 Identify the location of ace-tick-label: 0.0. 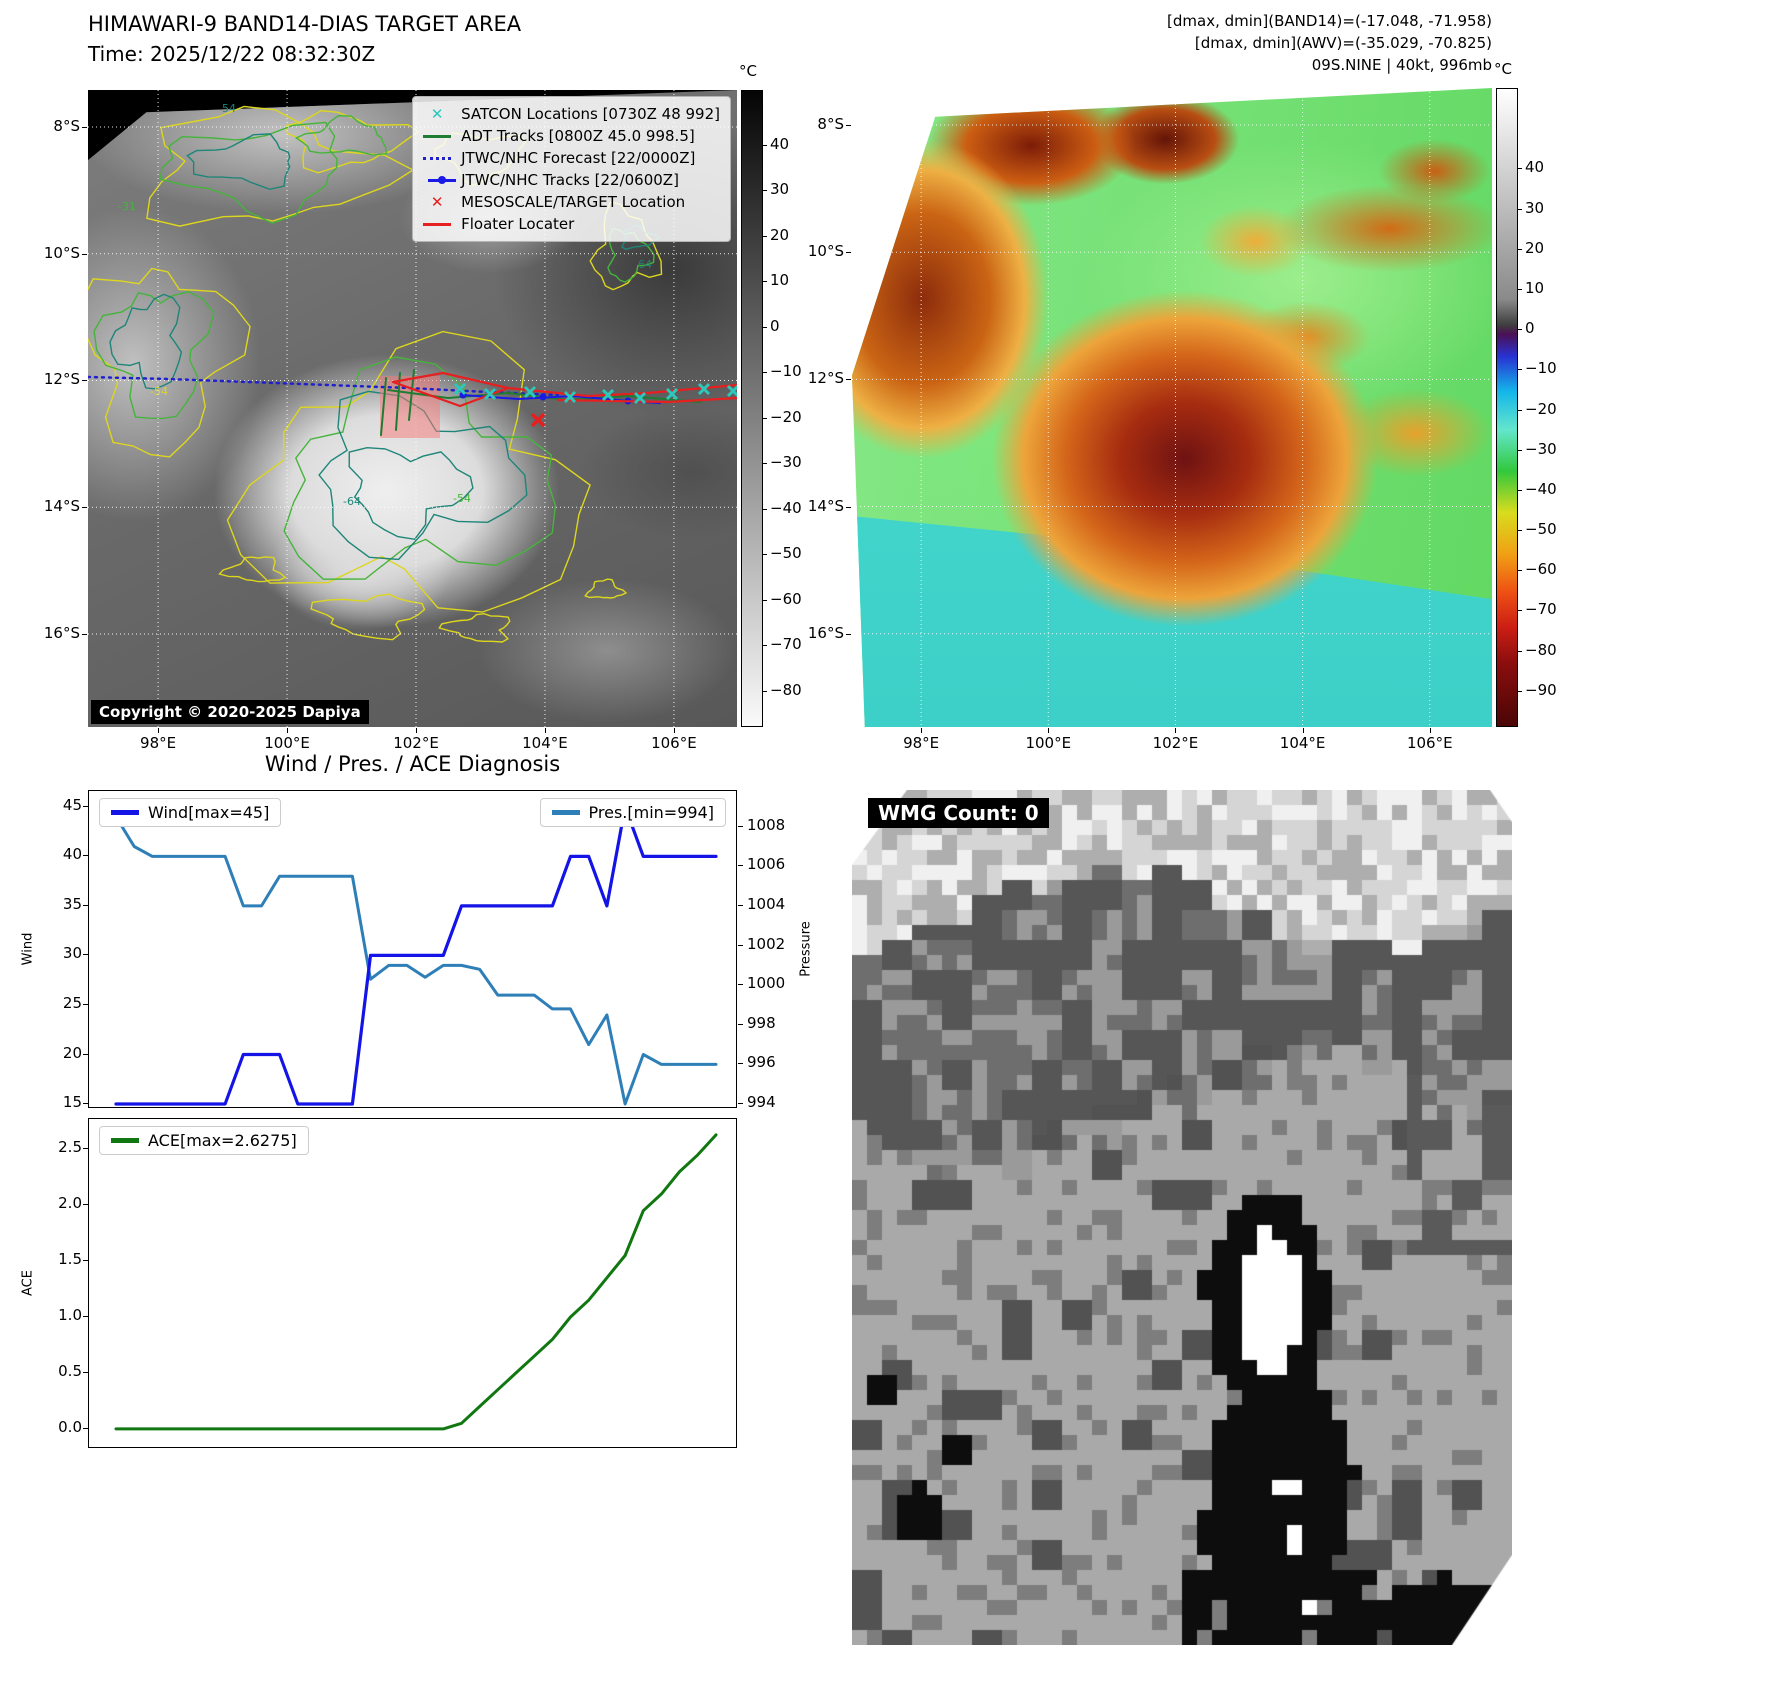
(70, 1426).